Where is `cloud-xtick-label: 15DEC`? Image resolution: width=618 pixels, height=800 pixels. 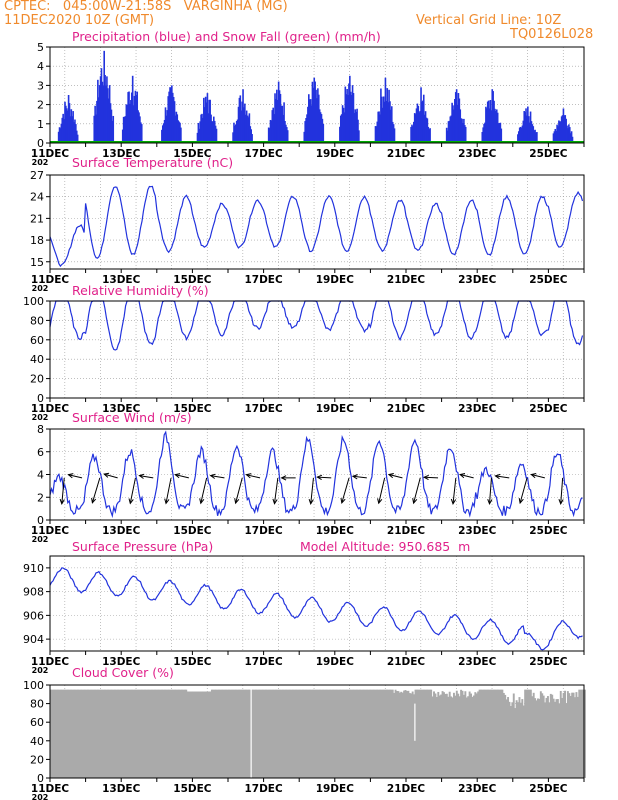
cloud-xtick-label: 15DEC is located at coordinates (192, 789).